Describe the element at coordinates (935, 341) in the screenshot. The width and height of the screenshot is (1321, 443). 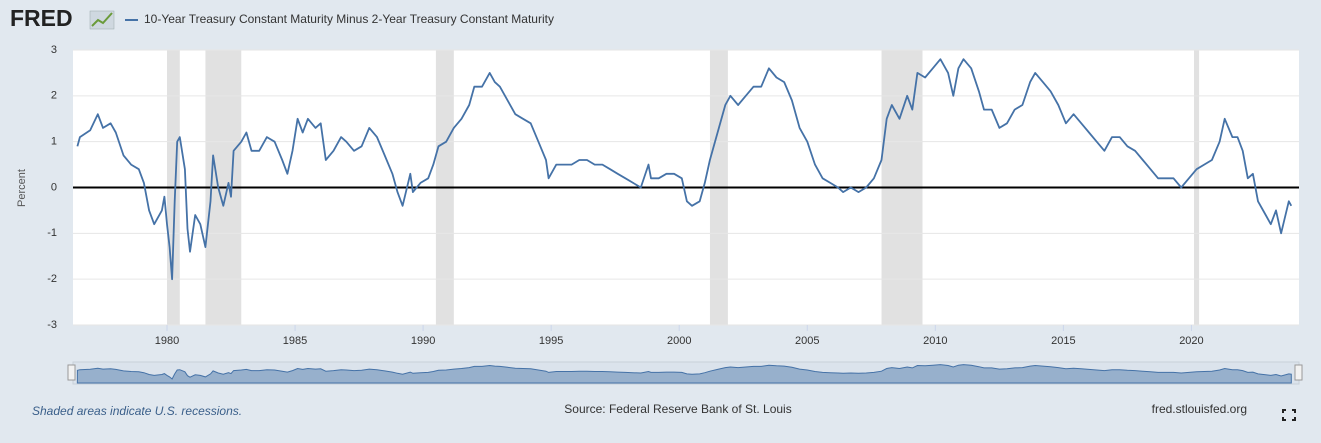
I see `x-tick-label: 2010` at that location.